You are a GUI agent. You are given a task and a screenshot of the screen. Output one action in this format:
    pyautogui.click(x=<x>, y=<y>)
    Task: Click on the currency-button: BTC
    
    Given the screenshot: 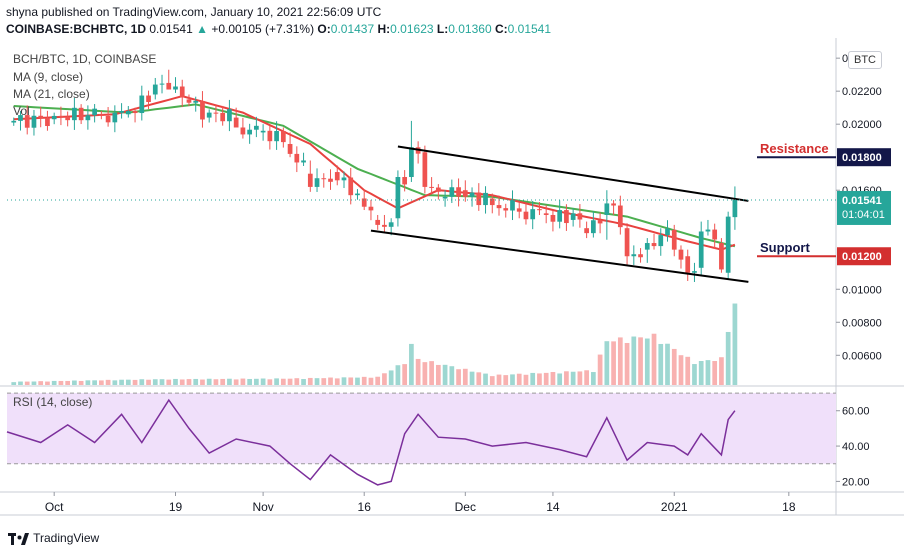 What is the action you would take?
    pyautogui.click(x=865, y=60)
    